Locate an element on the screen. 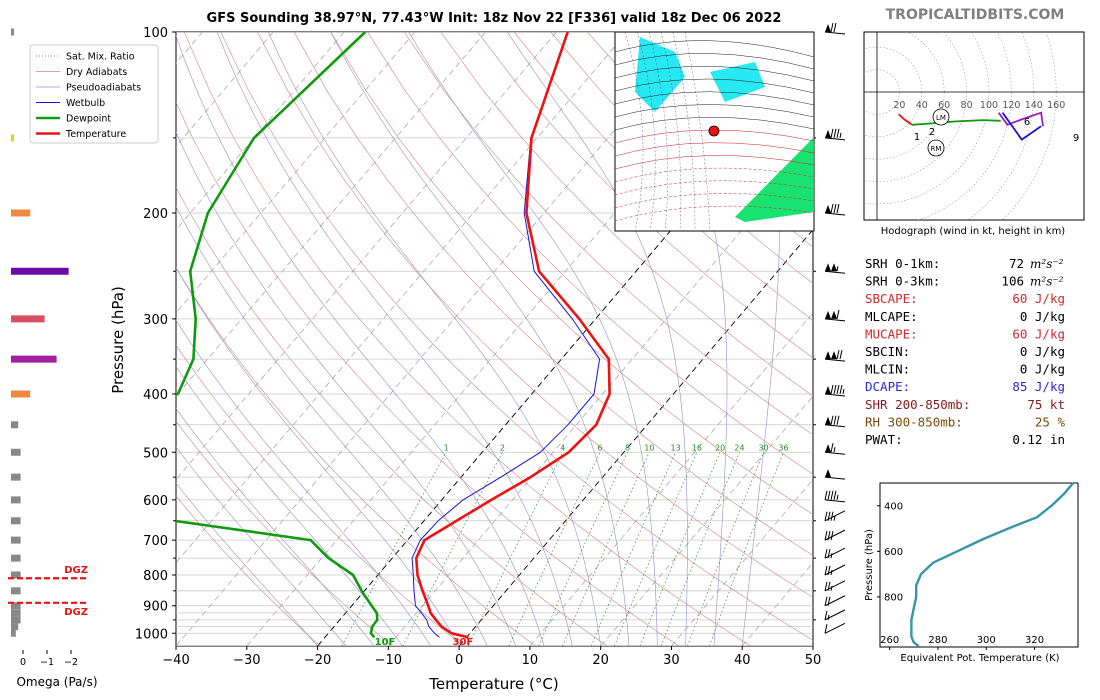  x-tick-label: 0 is located at coordinates (459, 660).